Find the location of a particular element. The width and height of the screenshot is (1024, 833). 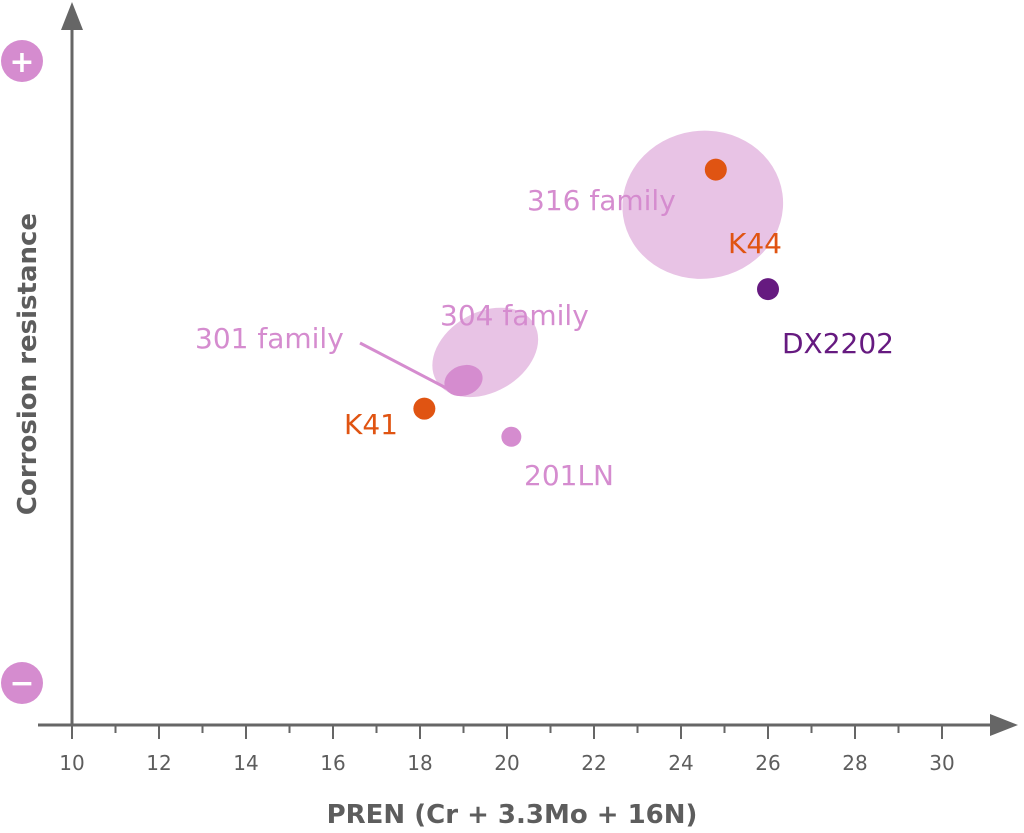

point-201ln is located at coordinates (511, 436).